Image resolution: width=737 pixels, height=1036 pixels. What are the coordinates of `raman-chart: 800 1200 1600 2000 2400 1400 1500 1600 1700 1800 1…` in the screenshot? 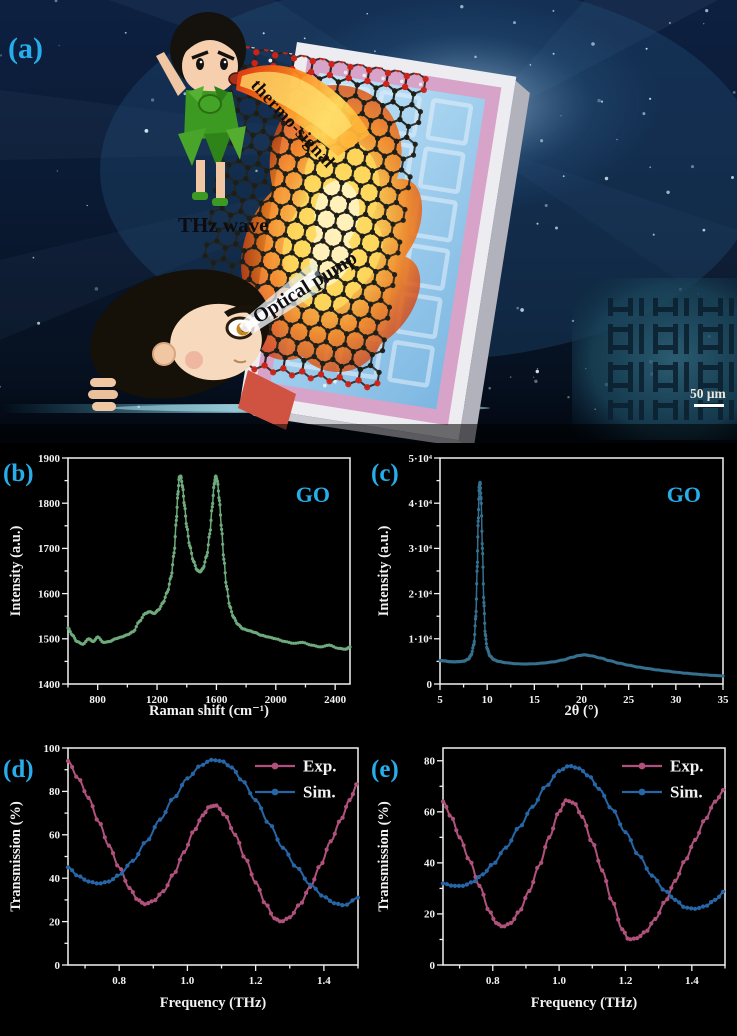 It's located at (184, 583).